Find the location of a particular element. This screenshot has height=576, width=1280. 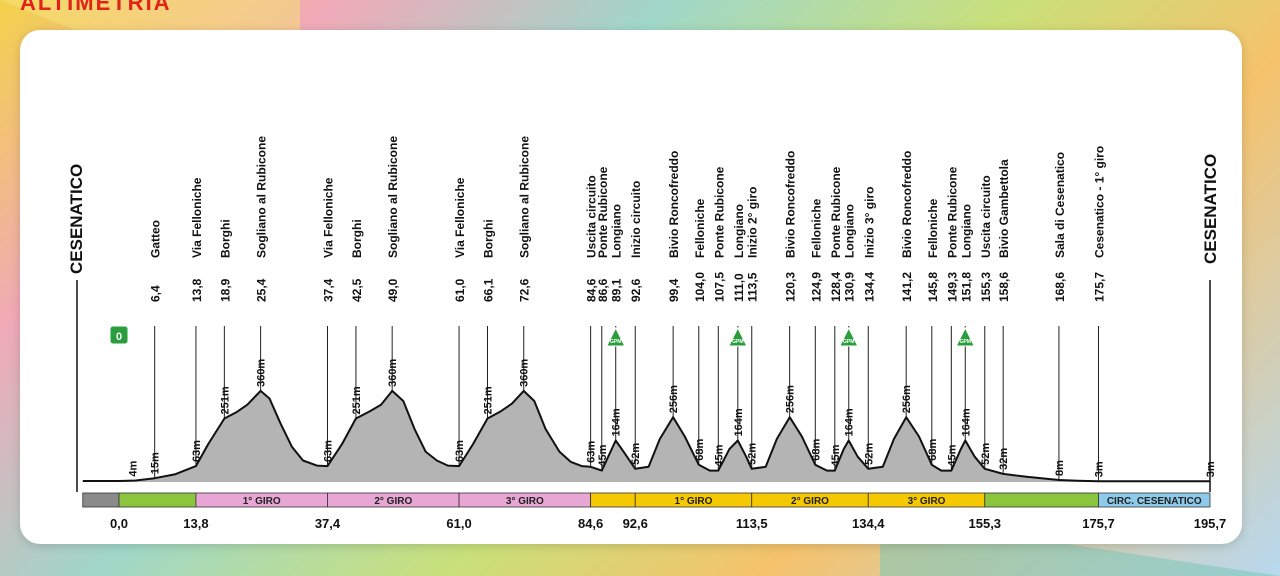

waypoint-km: 61,0 is located at coordinates (460, 290).